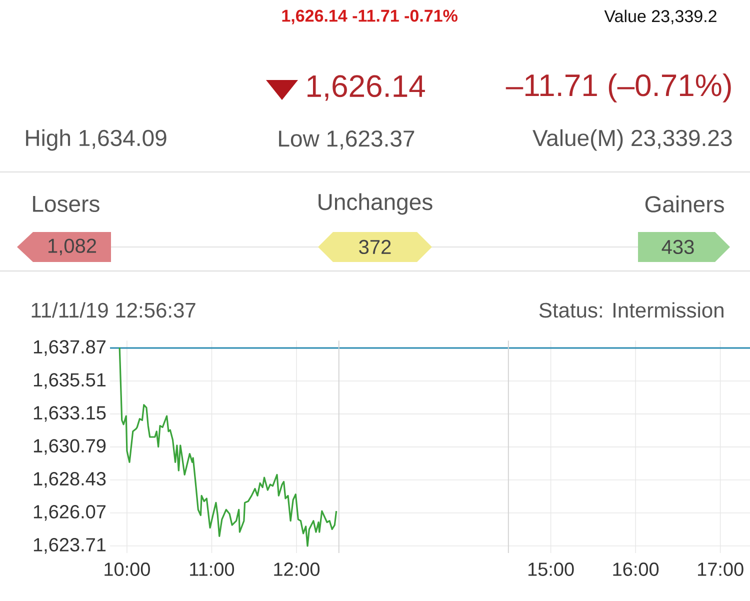 The image size is (750, 601). Describe the element at coordinates (551, 569) in the screenshot. I see `x-tick-label: 15:00` at that location.